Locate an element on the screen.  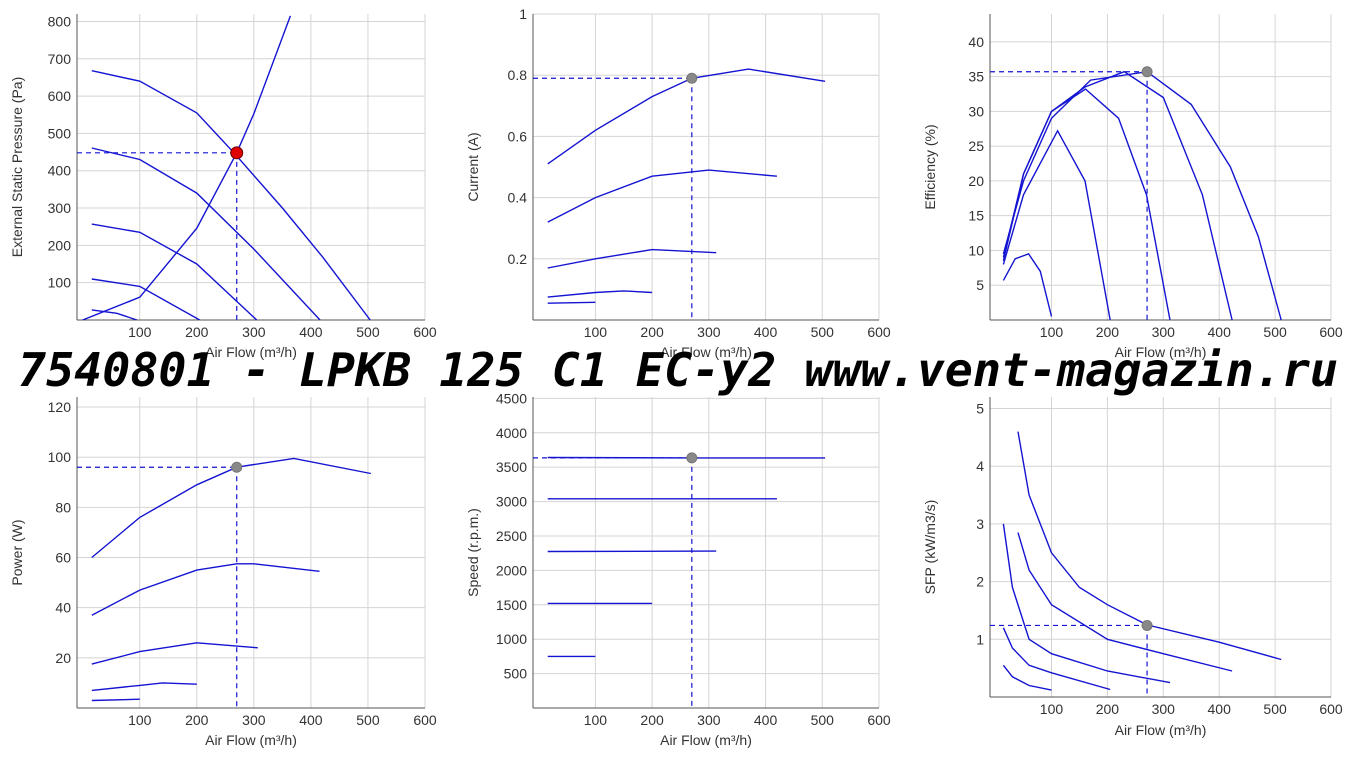
y-tick-label: 400 is located at coordinates (60, 171).